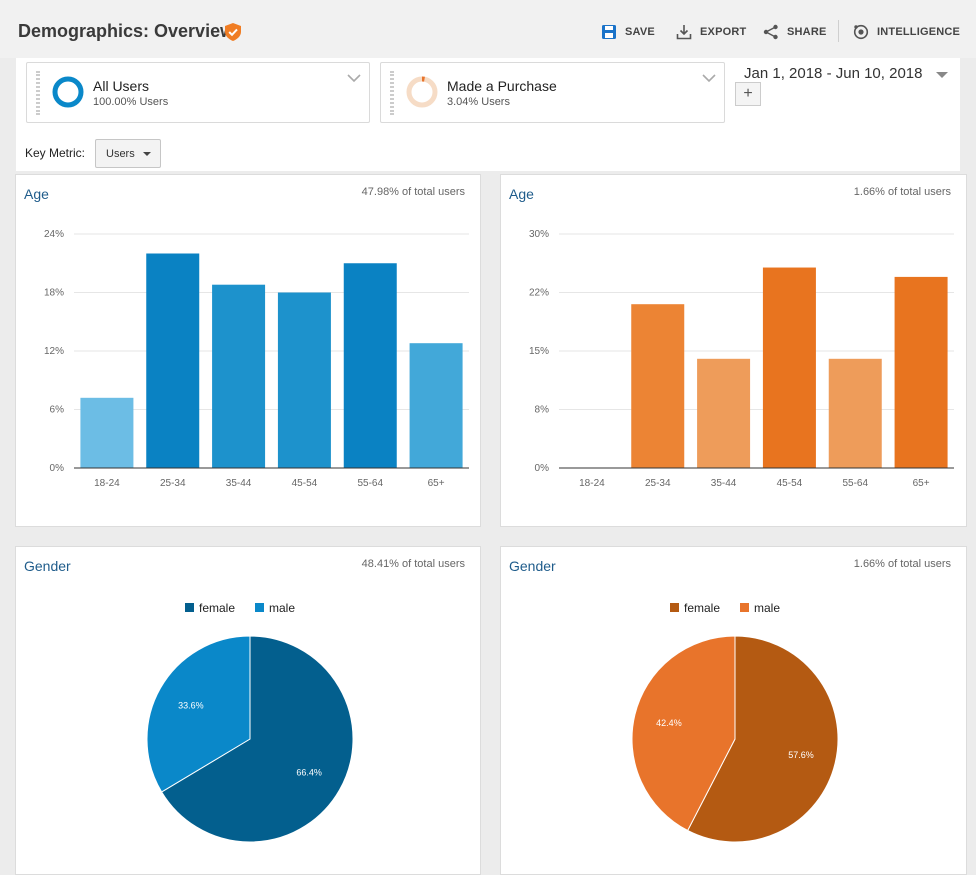 The image size is (976, 875). I want to click on panel-percent-of-total: 48.41% of total users, so click(413, 564).